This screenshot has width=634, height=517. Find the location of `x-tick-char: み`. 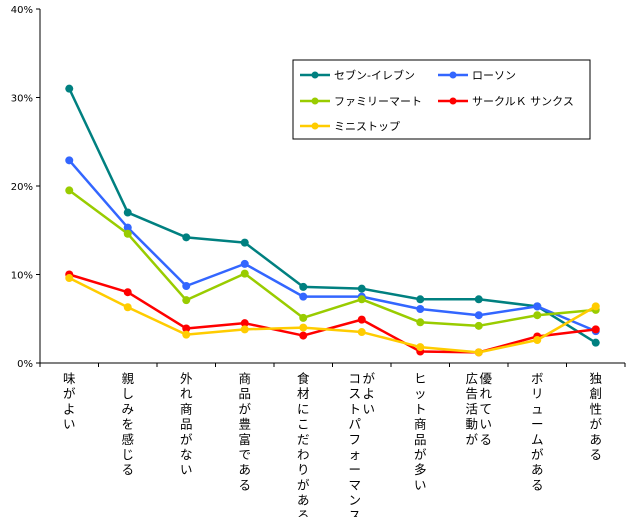

x-tick-char: み is located at coordinates (127, 408).